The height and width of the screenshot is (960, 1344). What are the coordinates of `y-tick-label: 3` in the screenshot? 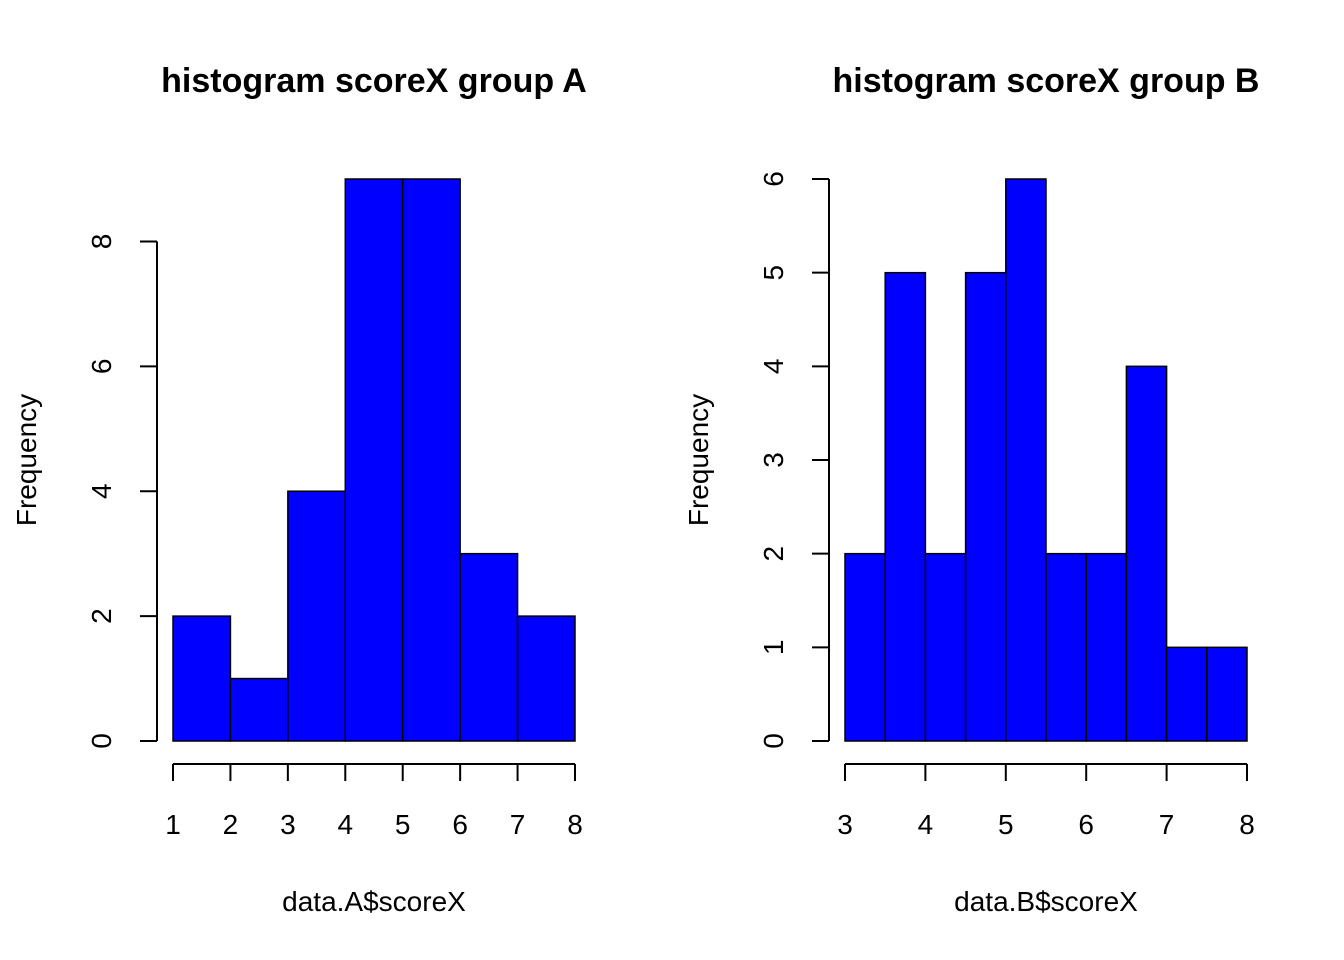 It's located at (773, 460).